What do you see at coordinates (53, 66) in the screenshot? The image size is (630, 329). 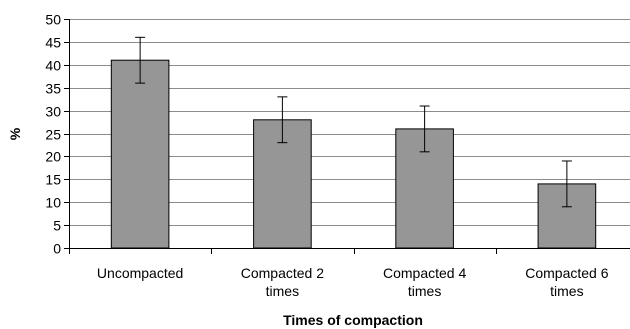 I see `y-tick-label: 40` at bounding box center [53, 66].